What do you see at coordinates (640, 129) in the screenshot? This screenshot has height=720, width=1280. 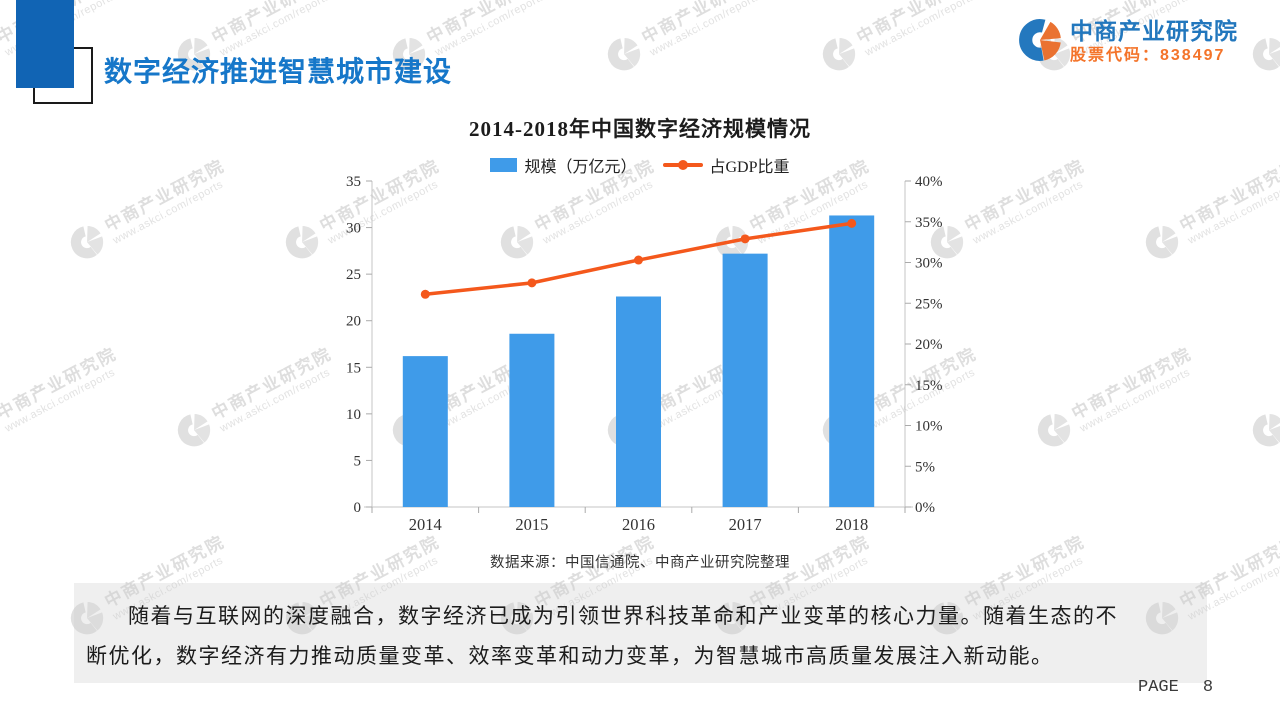 I see `chart-title: 2014-2018年中国数字经济规模情况` at bounding box center [640, 129].